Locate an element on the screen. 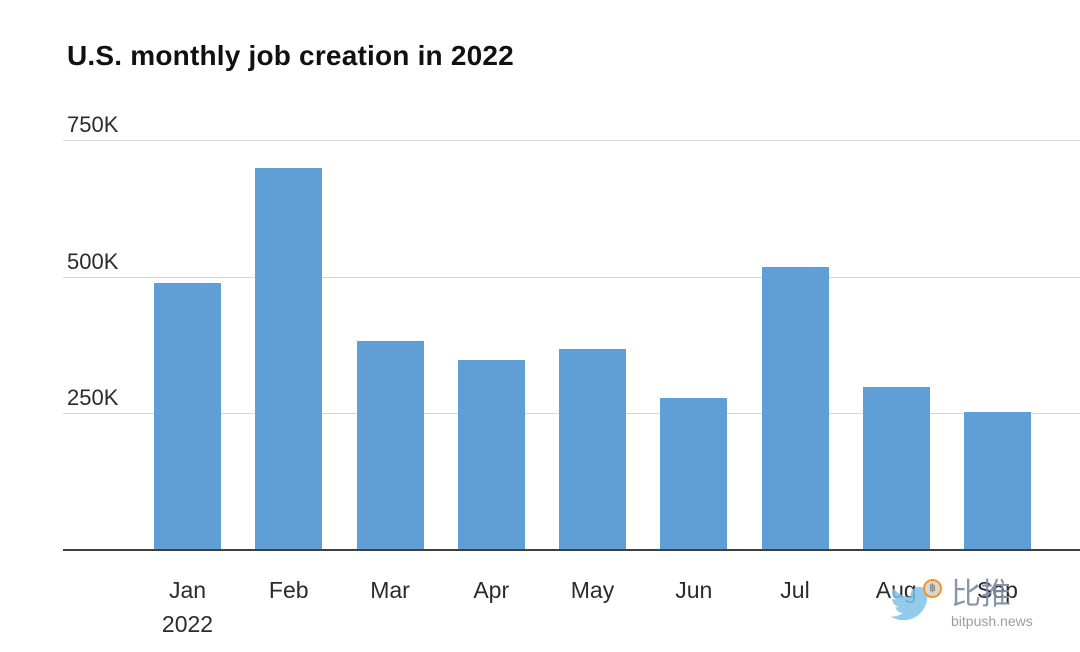 The height and width of the screenshot is (652, 1080). bar-sep is located at coordinates (997, 481).